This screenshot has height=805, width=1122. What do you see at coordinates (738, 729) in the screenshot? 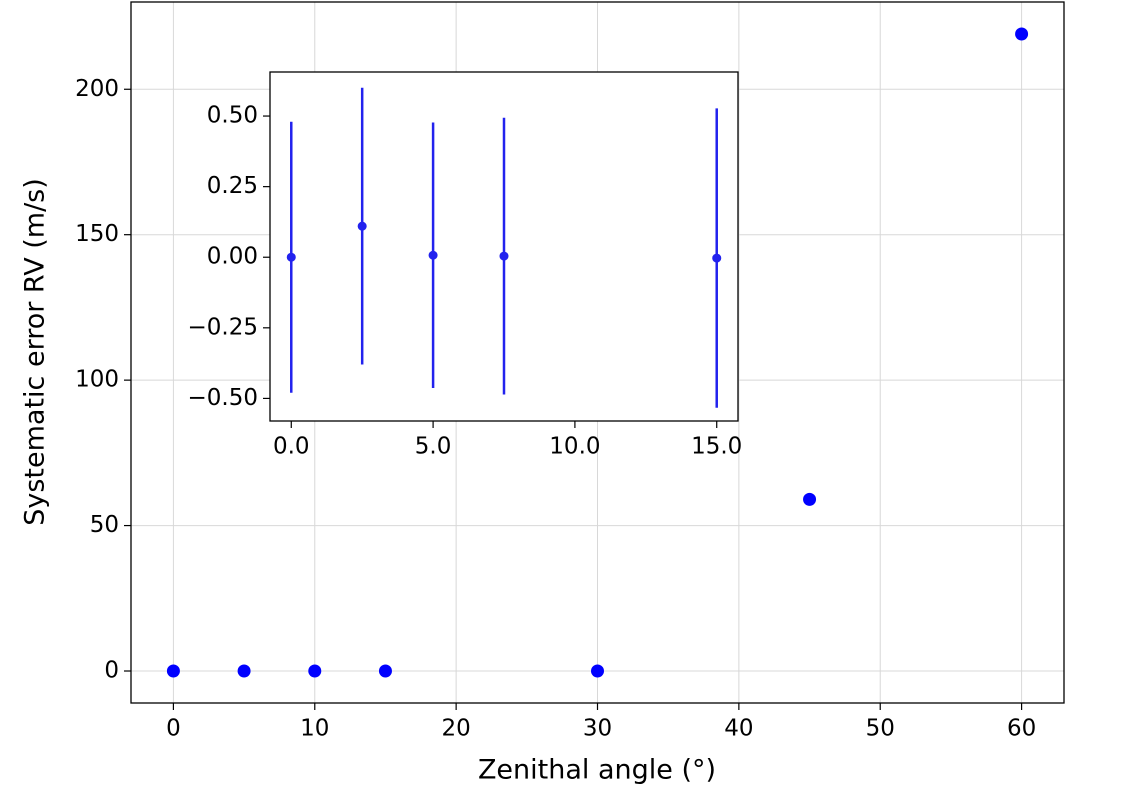
I see `x-tick-label: 40` at bounding box center [738, 729].